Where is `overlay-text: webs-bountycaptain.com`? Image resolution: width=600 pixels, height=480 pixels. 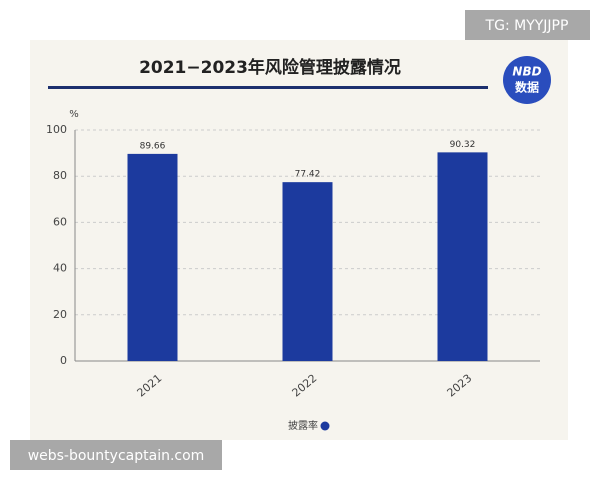
overlay-text: webs-bountycaptain.com is located at coordinates (116, 456).